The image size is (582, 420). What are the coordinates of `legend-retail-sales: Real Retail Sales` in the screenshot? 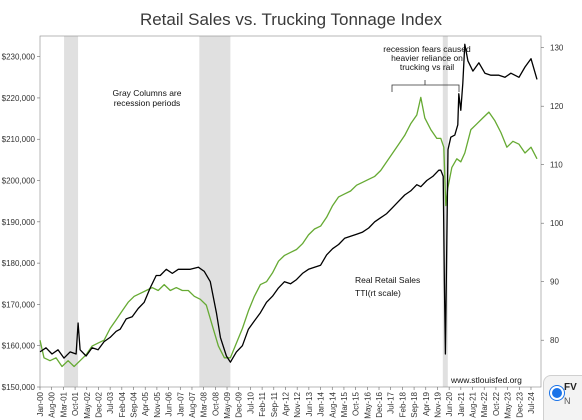 It's located at (387, 280).